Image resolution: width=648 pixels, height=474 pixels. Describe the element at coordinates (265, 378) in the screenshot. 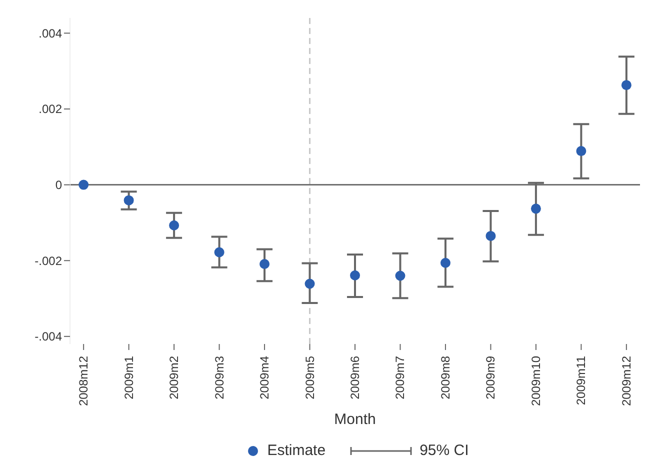

I see `x-tick-label: 2009m4` at that location.